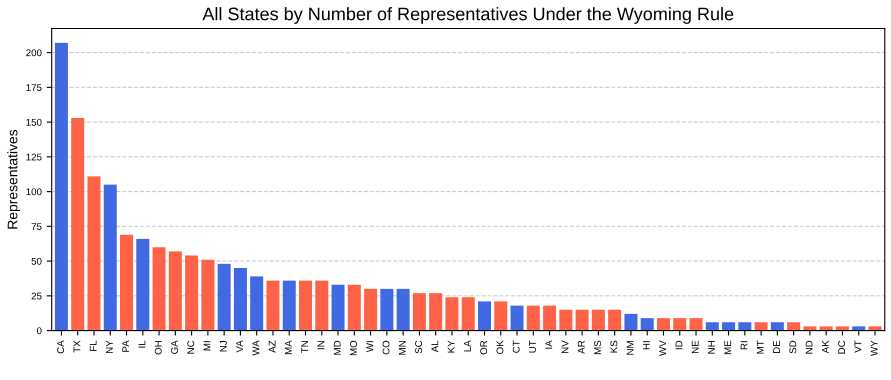  What do you see at coordinates (337, 347) in the screenshot?
I see `x-tick-label: MD` at bounding box center [337, 347].